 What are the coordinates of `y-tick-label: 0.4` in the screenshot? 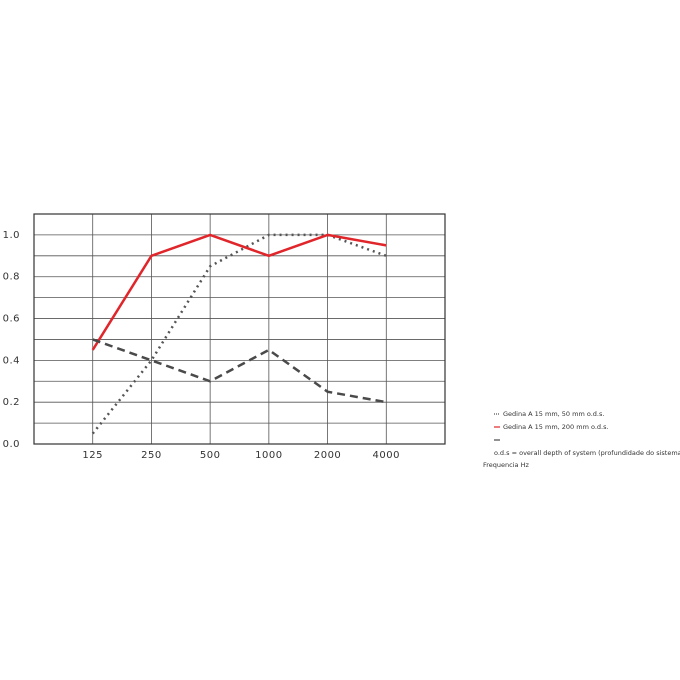 It's located at (11, 360).